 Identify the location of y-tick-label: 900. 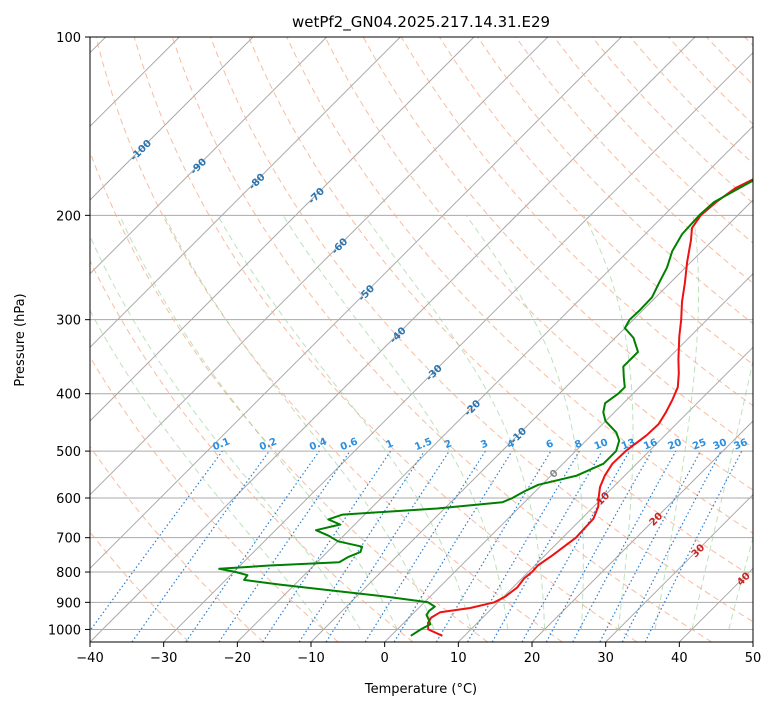
(68, 603).